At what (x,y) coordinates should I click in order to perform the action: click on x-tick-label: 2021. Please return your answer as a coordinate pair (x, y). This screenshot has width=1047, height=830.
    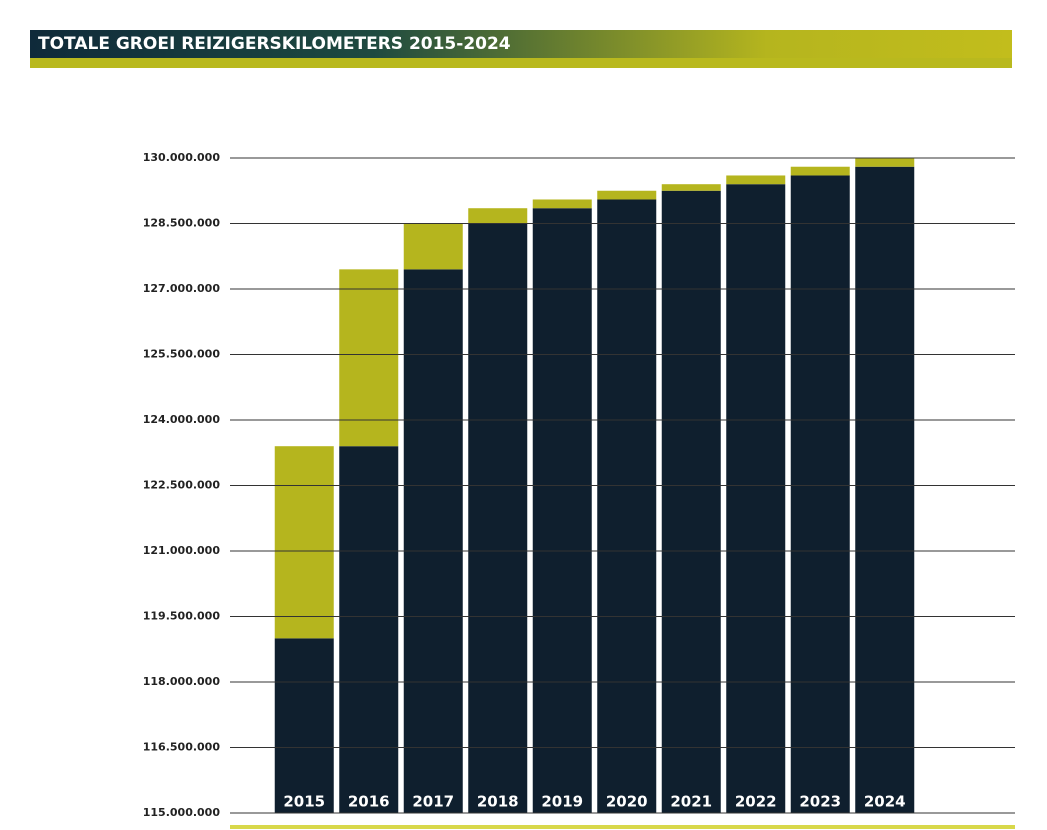
    Looking at the image, I should click on (691, 802).